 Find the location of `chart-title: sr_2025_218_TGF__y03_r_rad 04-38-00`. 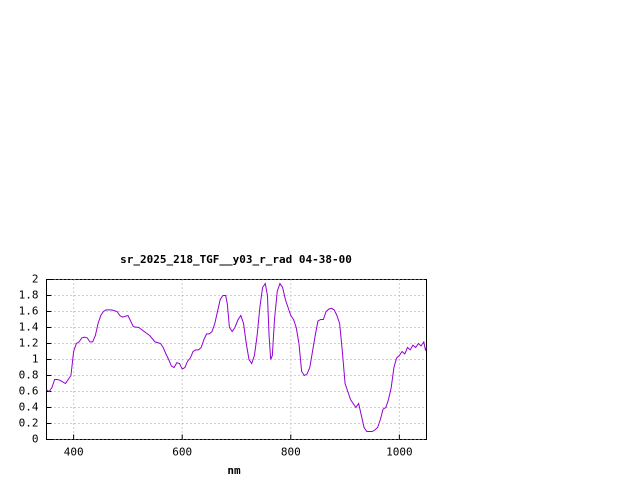

chart-title: sr_2025_218_TGF__y03_r_rad 04-38-00 is located at coordinates (236, 259).